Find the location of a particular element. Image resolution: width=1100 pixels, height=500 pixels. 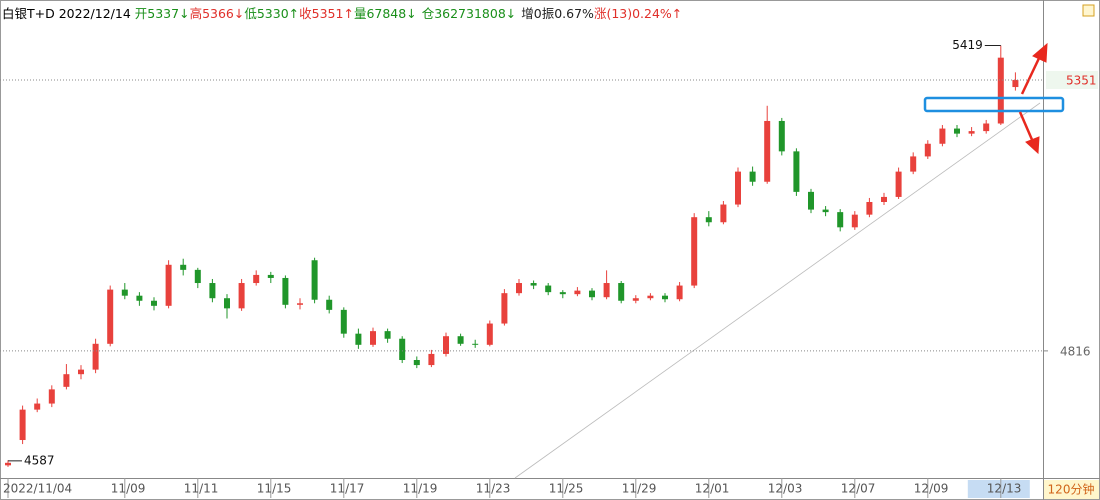

arrow-down-head is located at coordinates (1032, 145).